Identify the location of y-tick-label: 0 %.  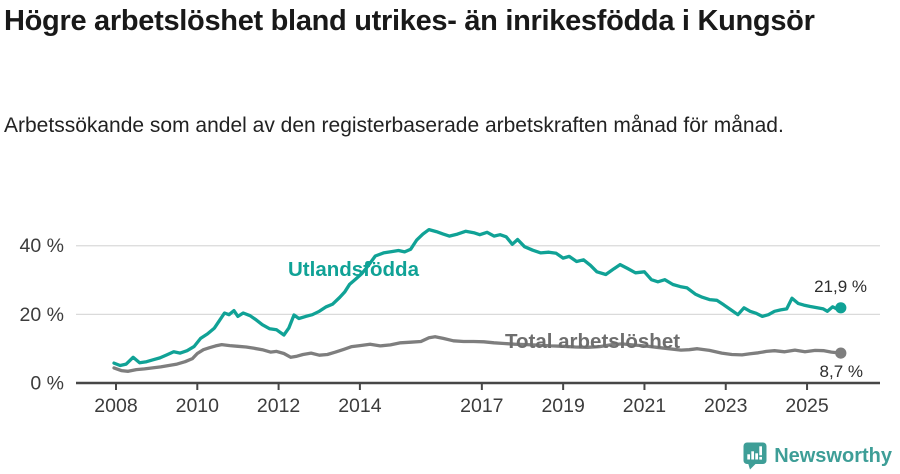
(47, 384).